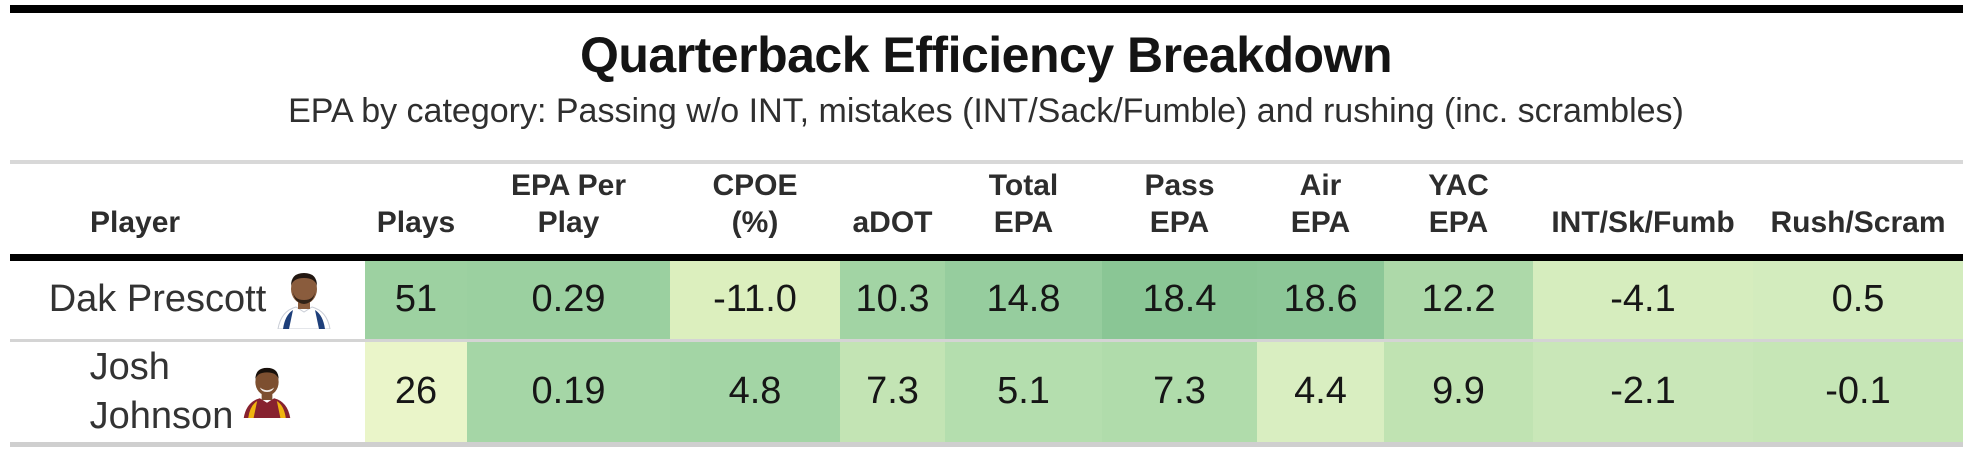  What do you see at coordinates (416, 223) in the screenshot?
I see `column-header-plays: Plays` at bounding box center [416, 223].